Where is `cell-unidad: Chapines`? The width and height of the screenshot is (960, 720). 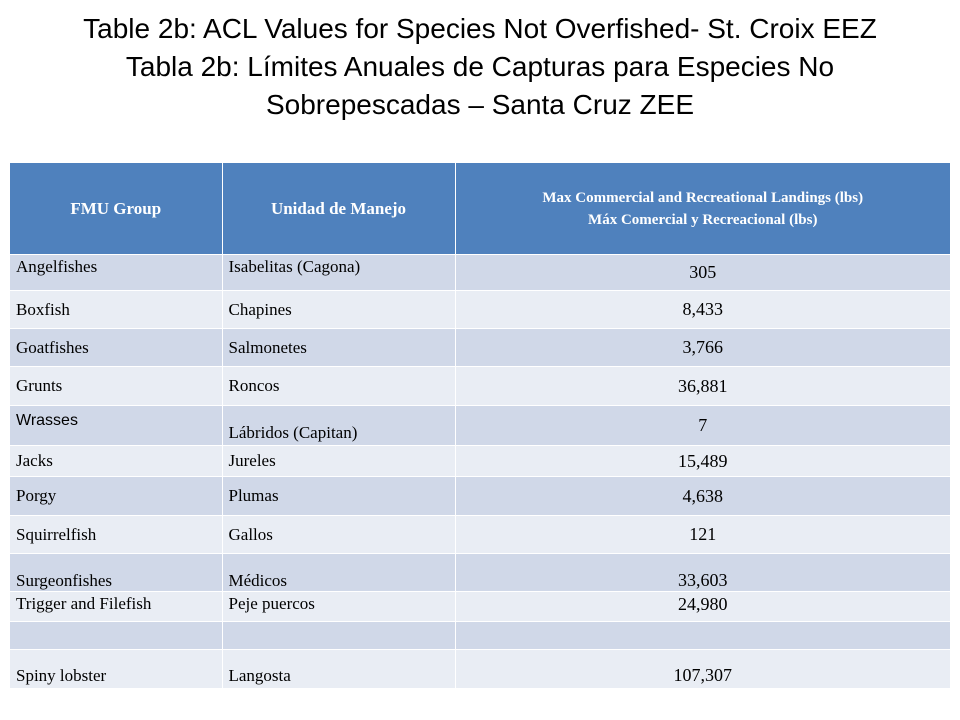
cell-unidad: Chapines is located at coordinates (339, 309).